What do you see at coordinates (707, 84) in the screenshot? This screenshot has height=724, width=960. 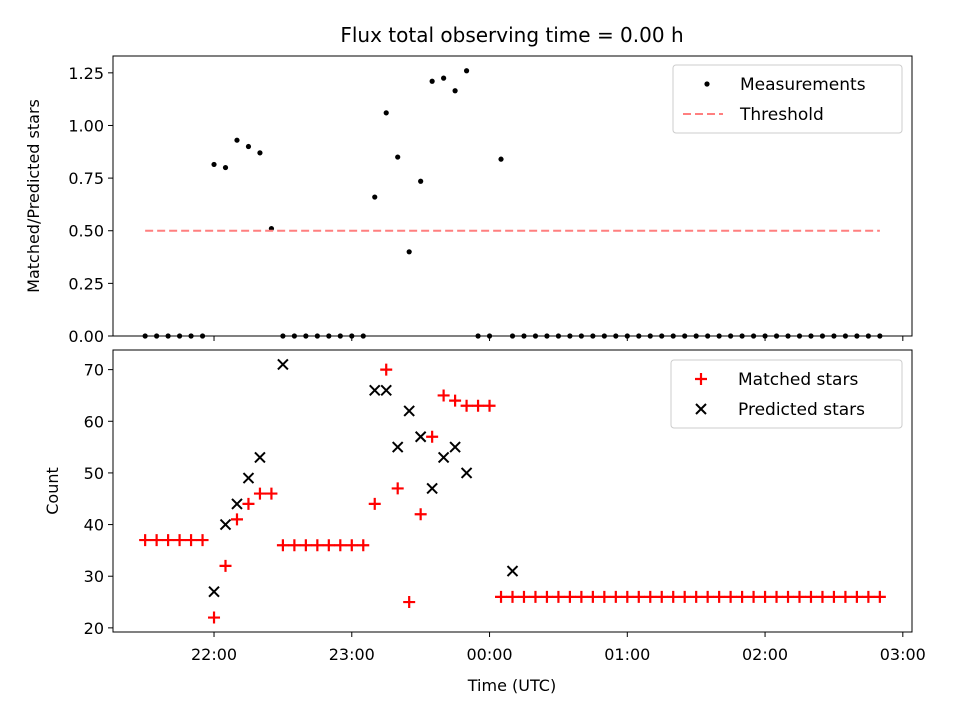 I see `legend-measurements-dot` at bounding box center [707, 84].